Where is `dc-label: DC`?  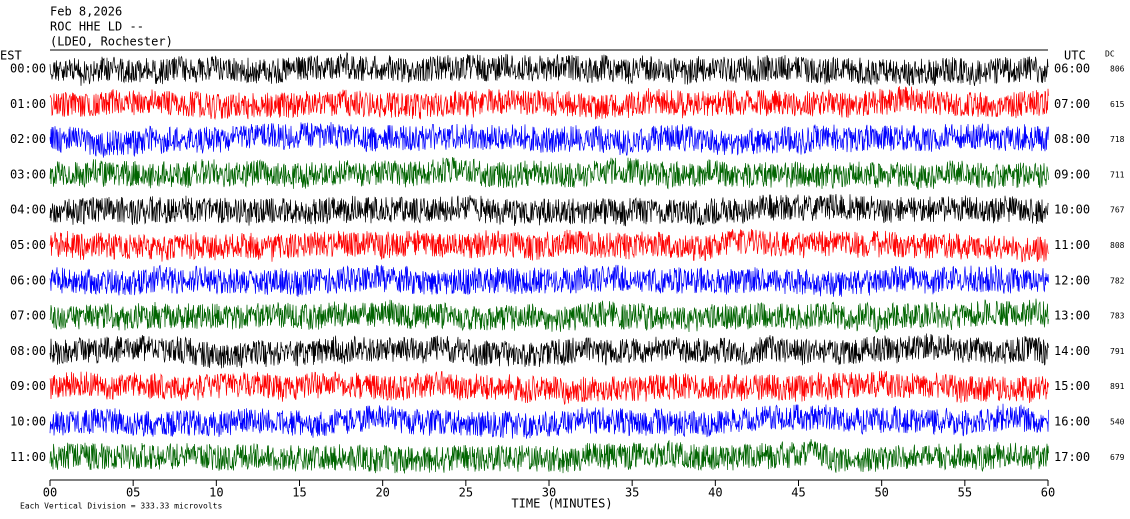 dc-label: DC is located at coordinates (1110, 54).